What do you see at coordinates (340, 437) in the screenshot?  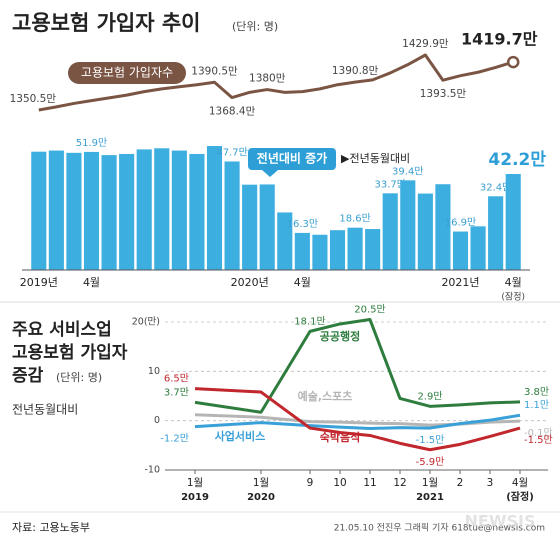 I see `series-label: 숙박음식` at bounding box center [340, 437].